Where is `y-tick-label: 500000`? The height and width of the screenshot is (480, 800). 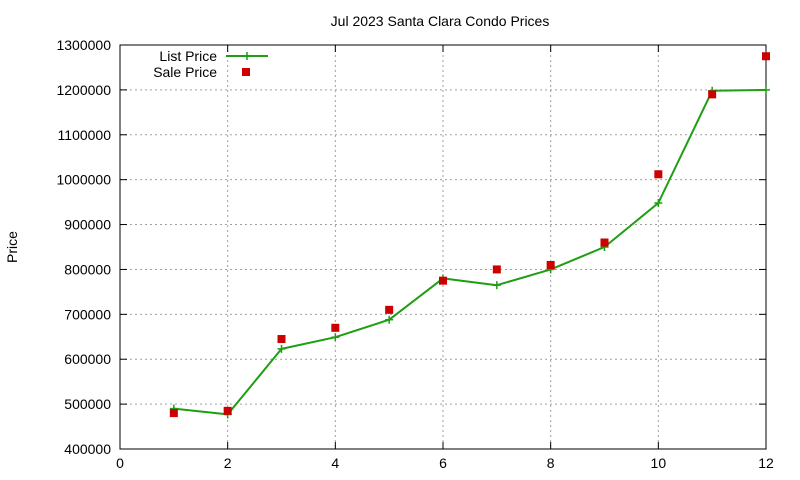 y-tick-label: 500000 is located at coordinates (87, 404).